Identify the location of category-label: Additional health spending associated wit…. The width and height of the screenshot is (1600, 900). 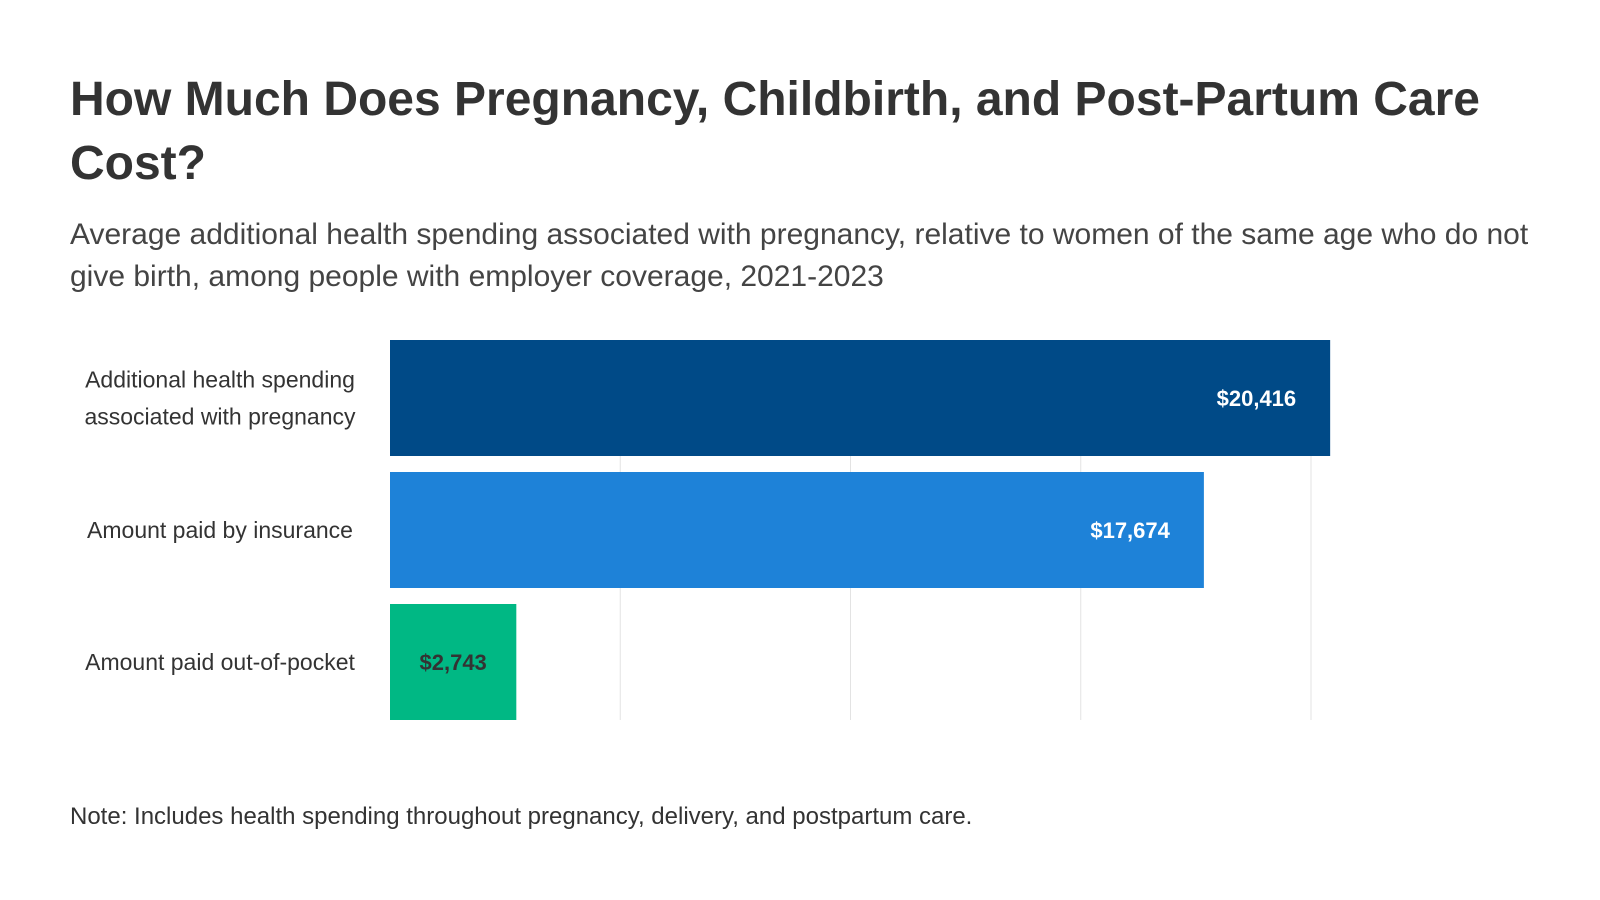
(220, 398).